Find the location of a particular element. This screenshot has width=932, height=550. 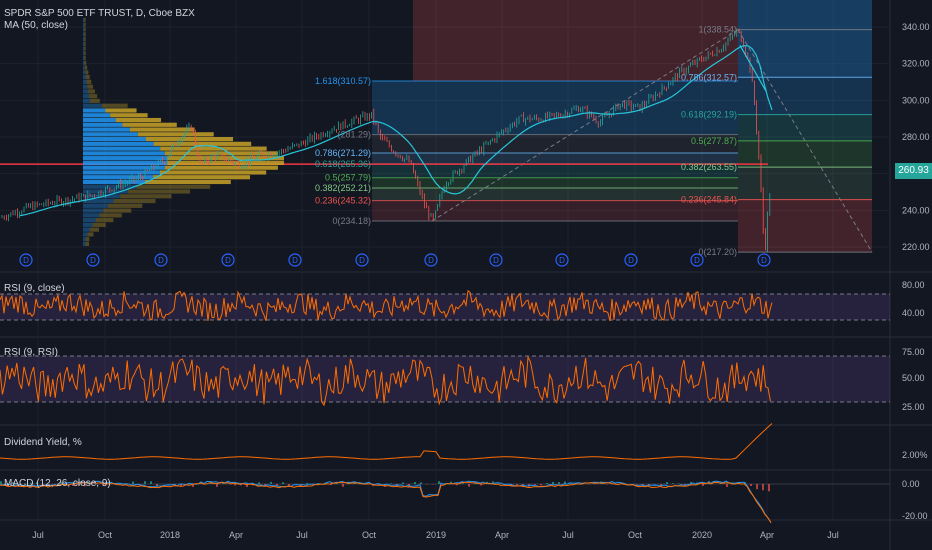

ma-legend: MA (50, close) is located at coordinates (36, 25).